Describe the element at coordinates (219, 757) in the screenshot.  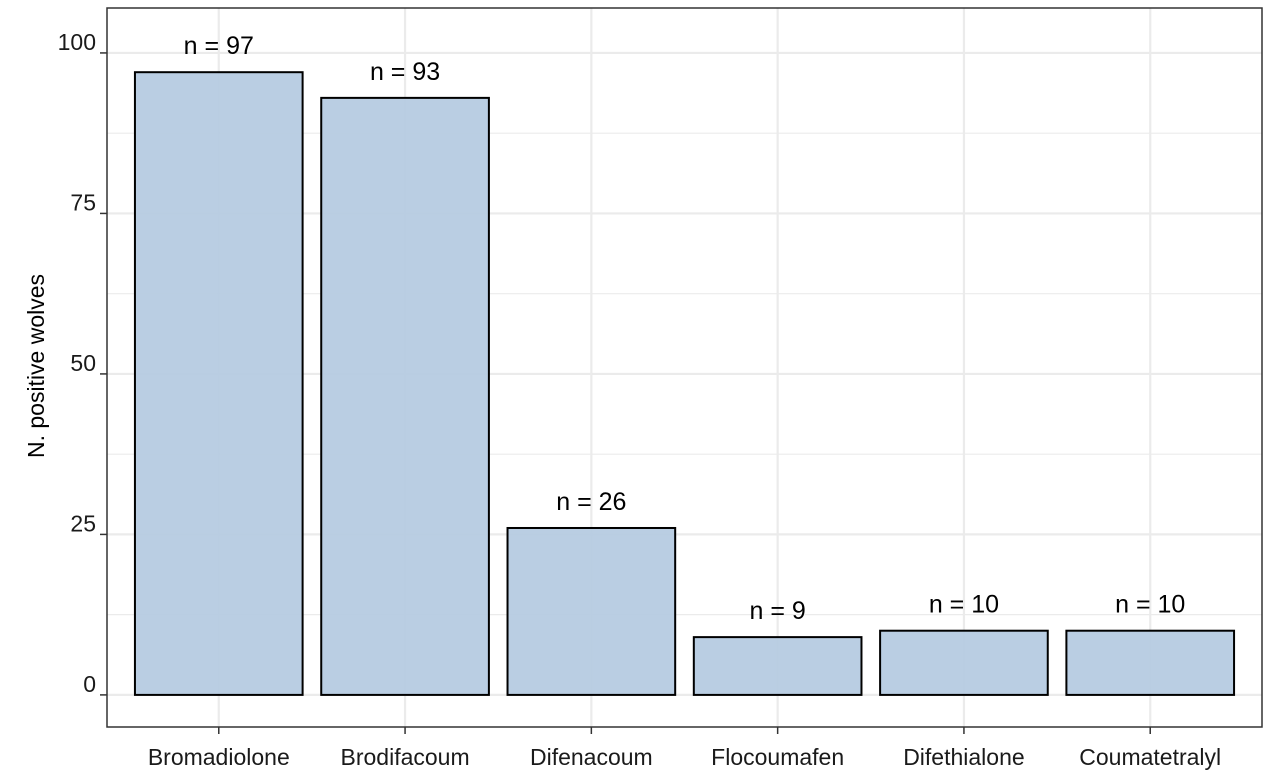
I see `x-tick-label: Bromadiolone` at that location.